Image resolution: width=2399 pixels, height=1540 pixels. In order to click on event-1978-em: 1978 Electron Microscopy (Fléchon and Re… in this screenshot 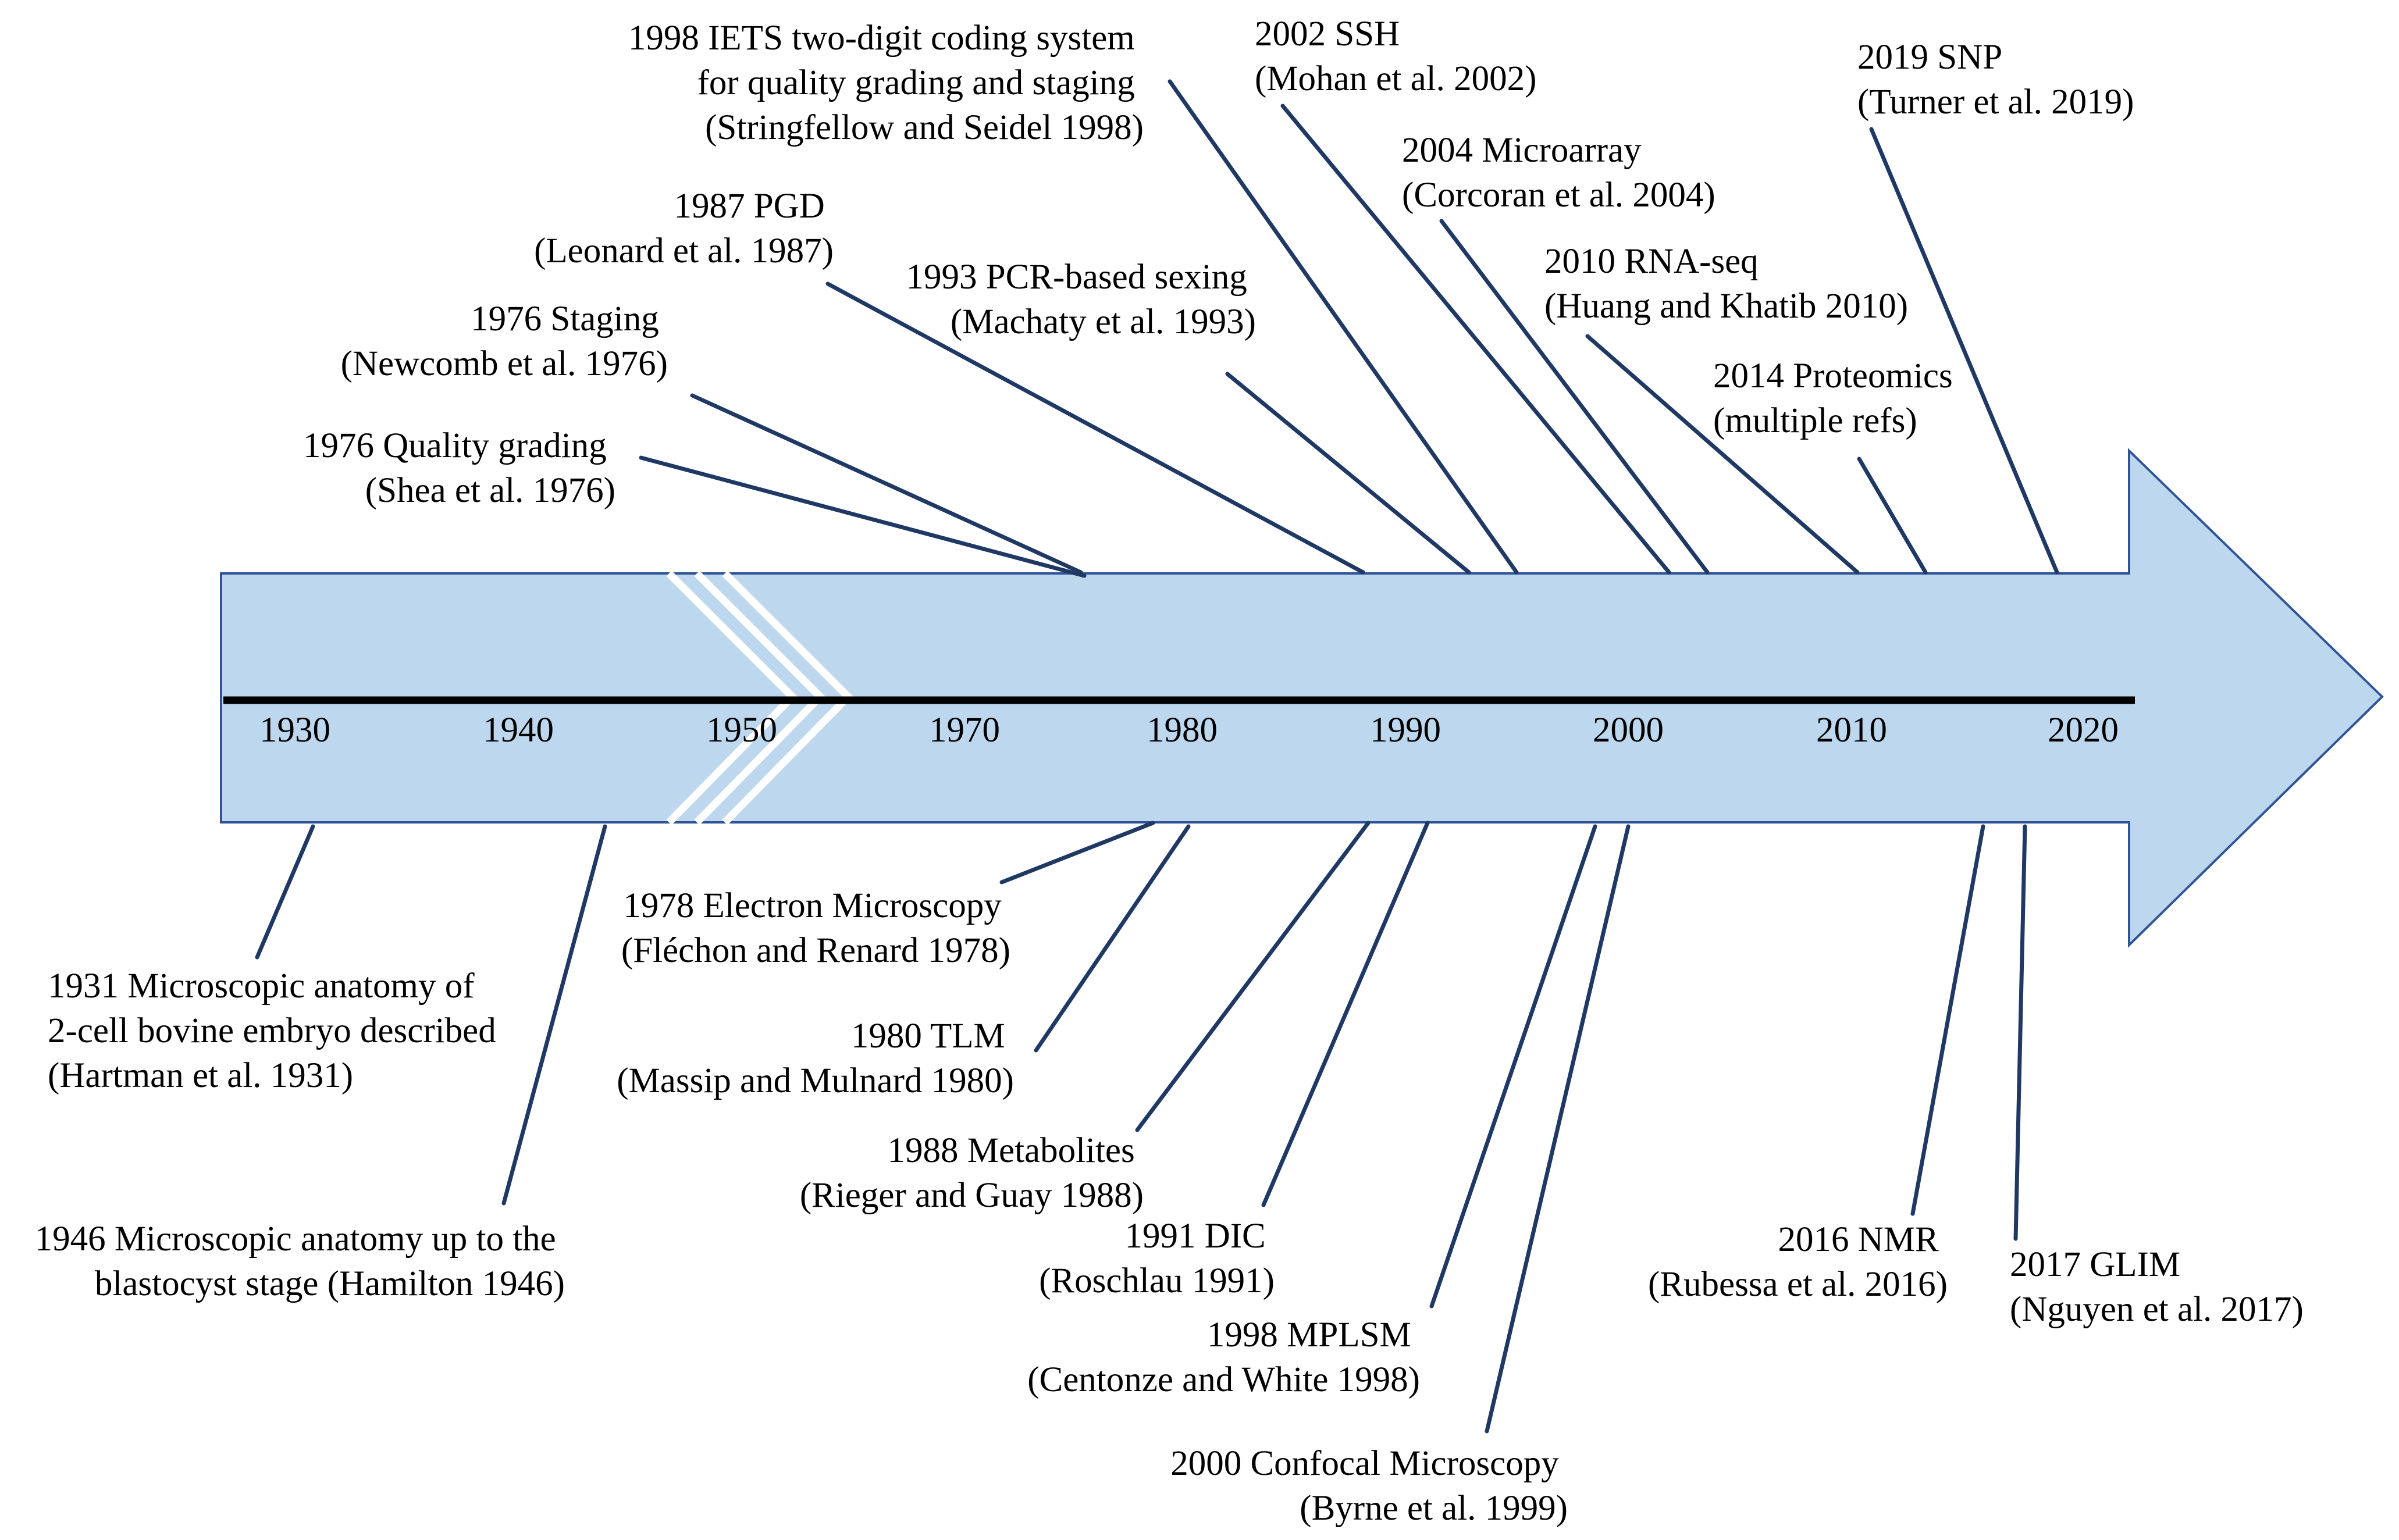, I will do `click(888, 895)`.